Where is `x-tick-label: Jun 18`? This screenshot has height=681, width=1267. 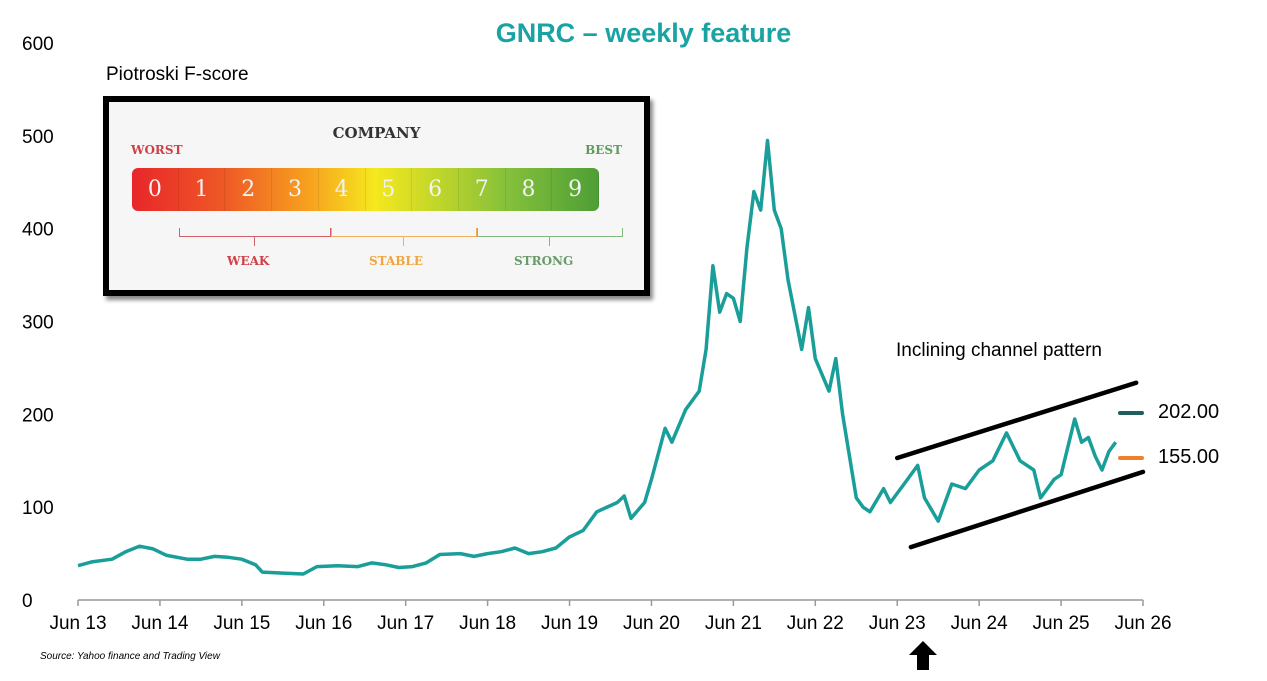 x-tick-label: Jun 18 is located at coordinates (487, 623).